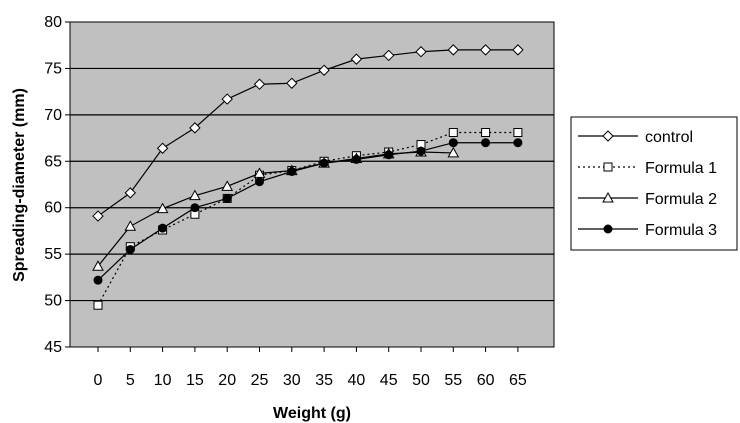 The height and width of the screenshot is (423, 740). Describe the element at coordinates (518, 380) in the screenshot. I see `x-tick-label: 65` at that location.